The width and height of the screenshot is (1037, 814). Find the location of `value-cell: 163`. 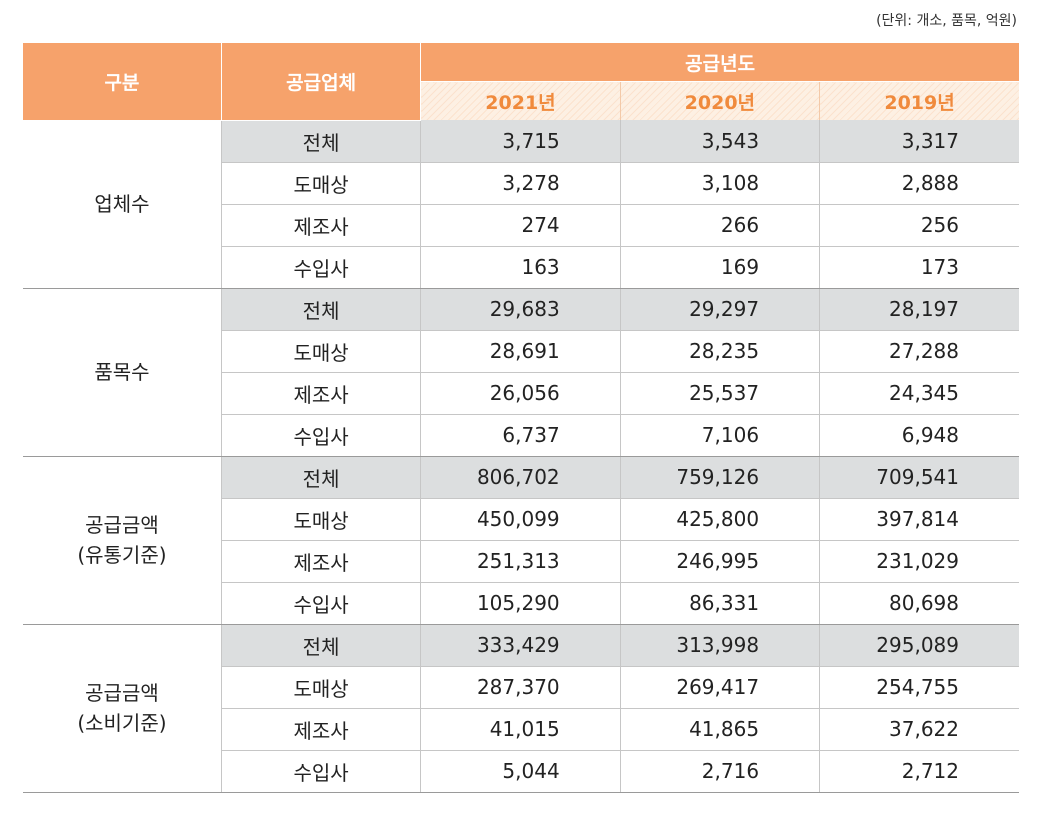

value-cell: 163 is located at coordinates (520, 267).